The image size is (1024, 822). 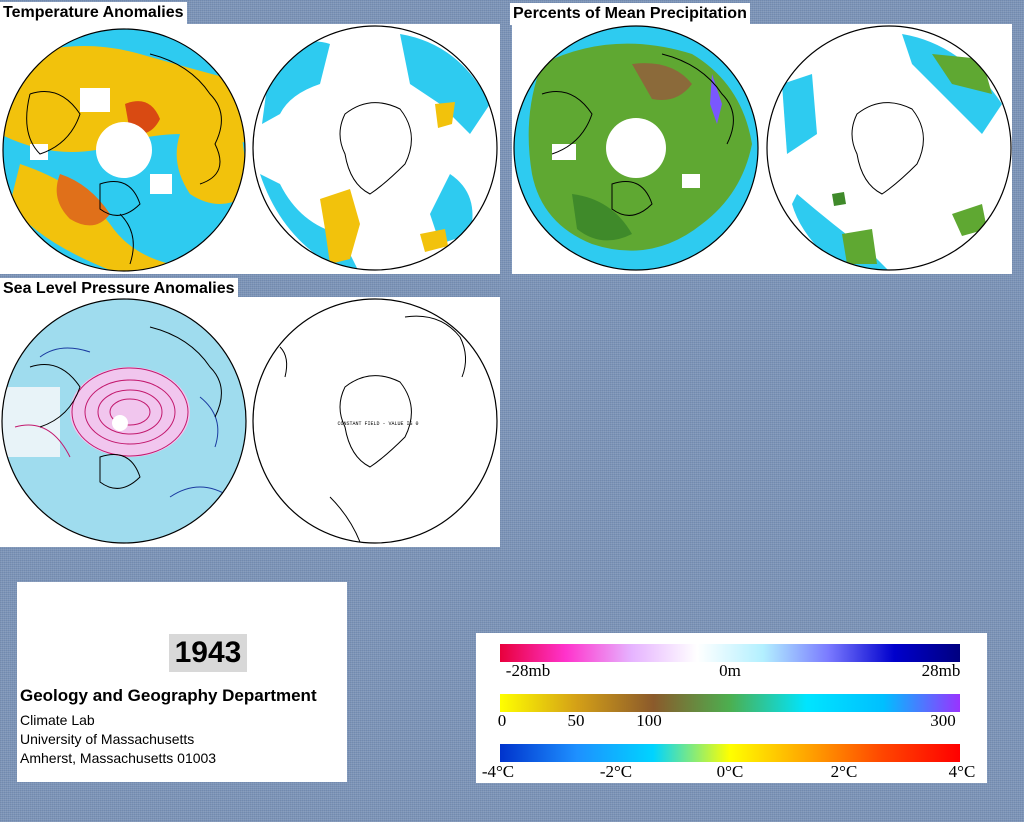 I want to click on pressure-color-bar, so click(x=730, y=653).